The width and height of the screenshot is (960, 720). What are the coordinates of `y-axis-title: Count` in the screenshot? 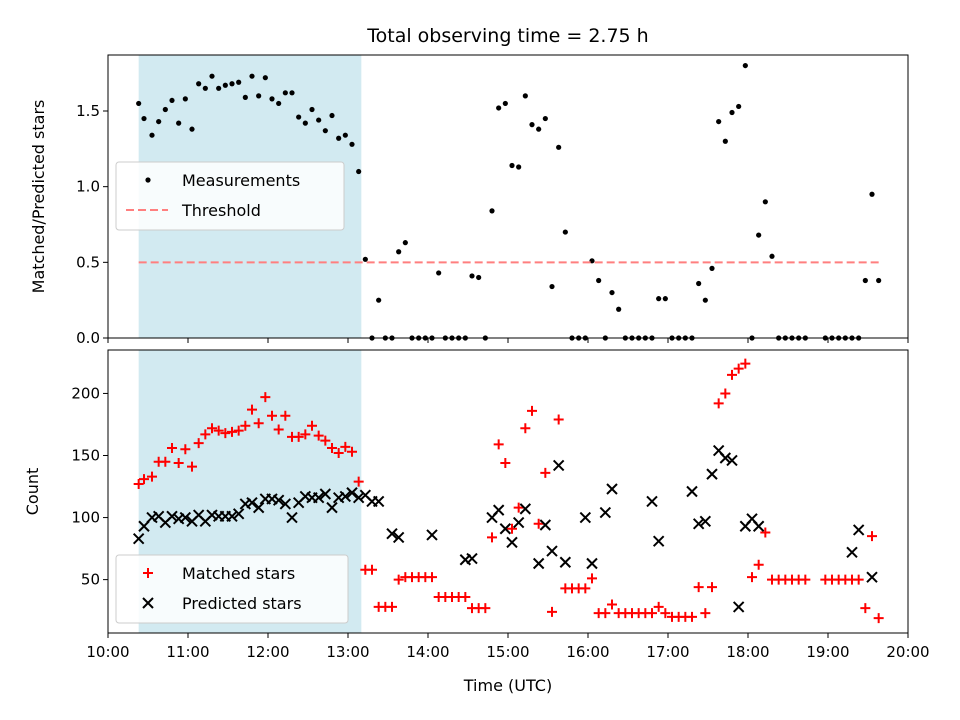 It's located at (32, 492).